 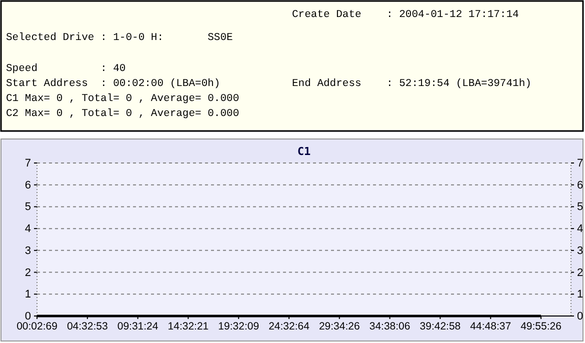 I want to click on text: C1 Max= 0 , Total= 0 , Average= 0.000, so click(x=123, y=99).